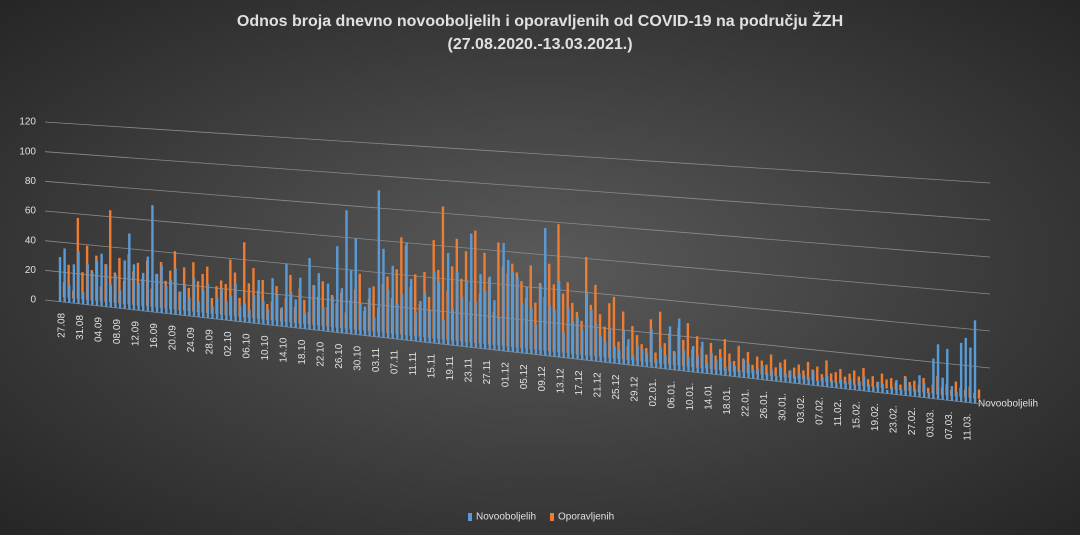 The image size is (1080, 540). I want to click on x-tick-label: 11.02., so click(838, 412).